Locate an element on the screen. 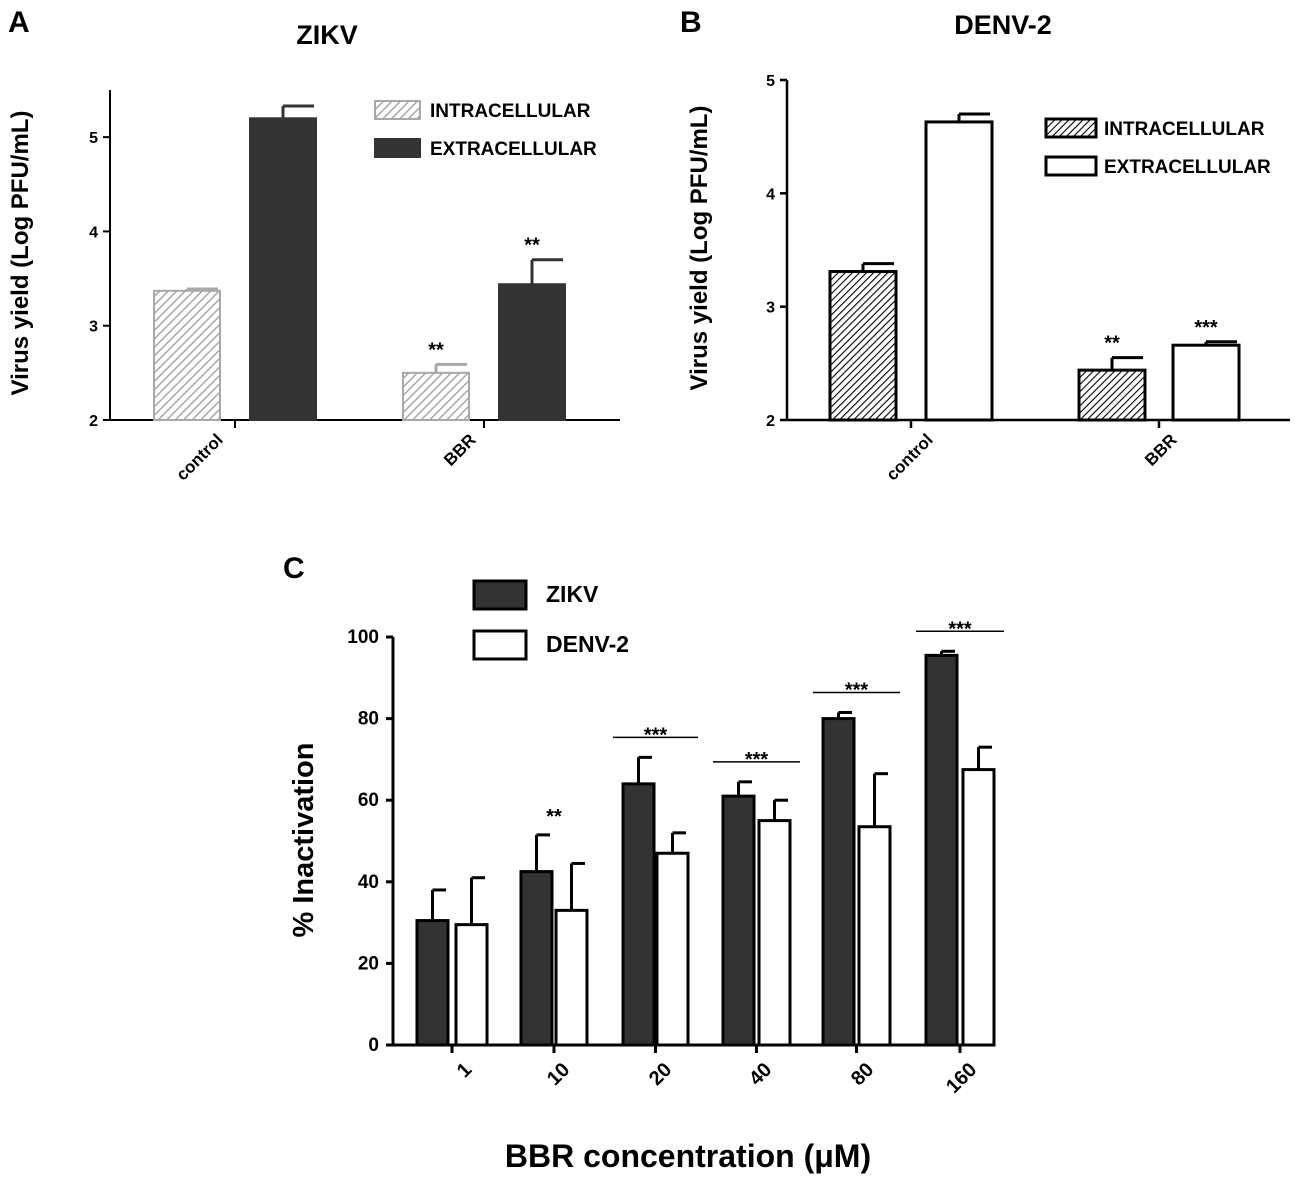 Image resolution: width=1301 pixels, height=1181 pixels. panel-letter-a: A is located at coordinates (19, 22).